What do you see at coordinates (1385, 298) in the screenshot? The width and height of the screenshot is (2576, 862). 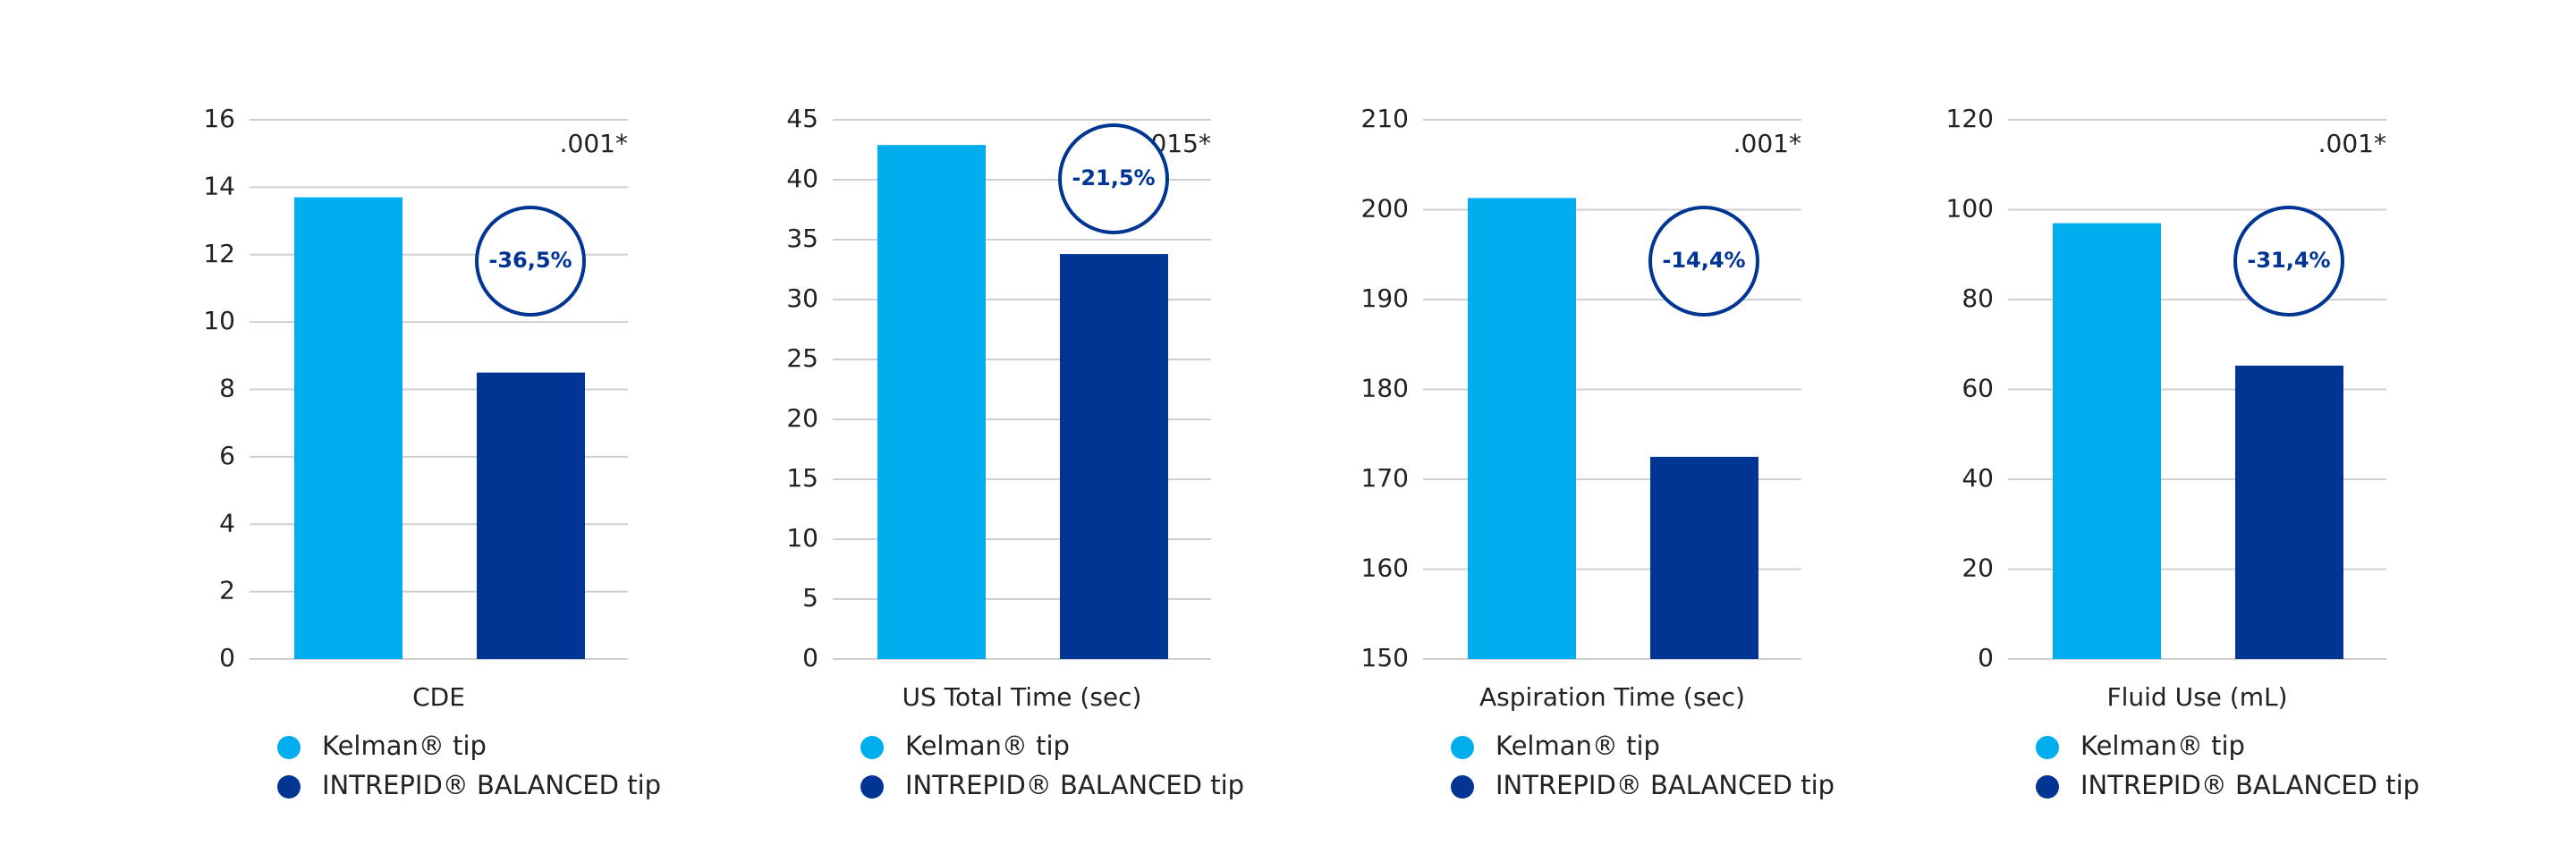 I see `y-tick-label: 190` at bounding box center [1385, 298].